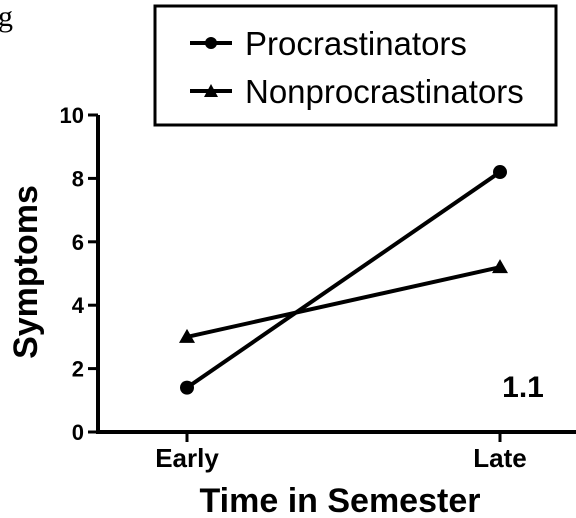  Describe the element at coordinates (187, 335) in the screenshot. I see `data-point-nonprocrastinators-early` at that location.